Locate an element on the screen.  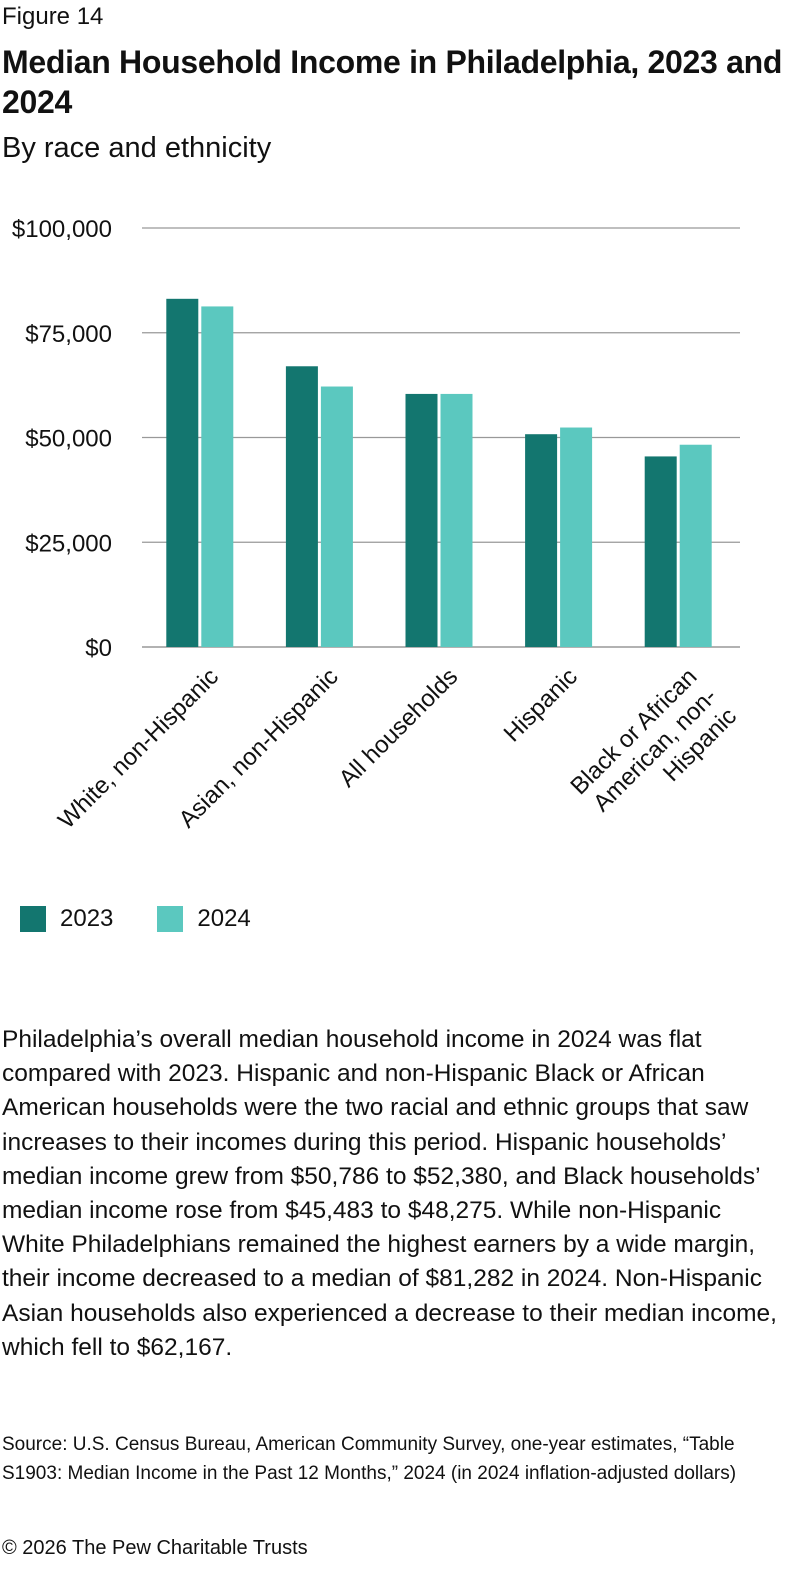
x-tick-label: Black or AfricanAmerican, non-Hispanic is located at coordinates (653, 751).